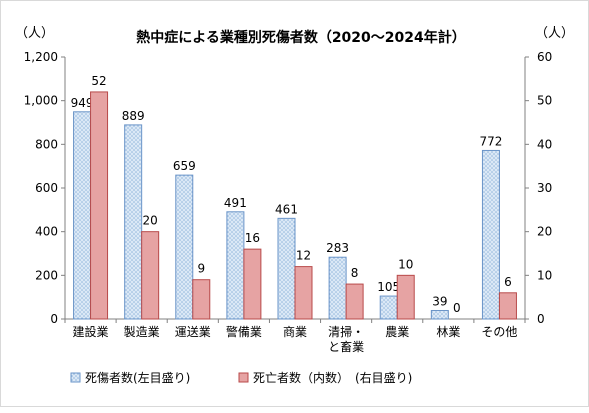 The height and width of the screenshot is (413, 589). I want to click on left-axis-tick-label: 800, so click(46, 144).